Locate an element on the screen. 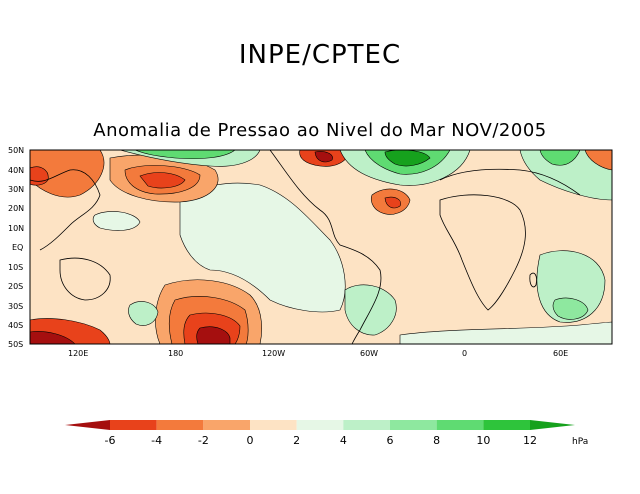 The height and width of the screenshot is (494, 640). lat-label: 50N is located at coordinates (16, 150).